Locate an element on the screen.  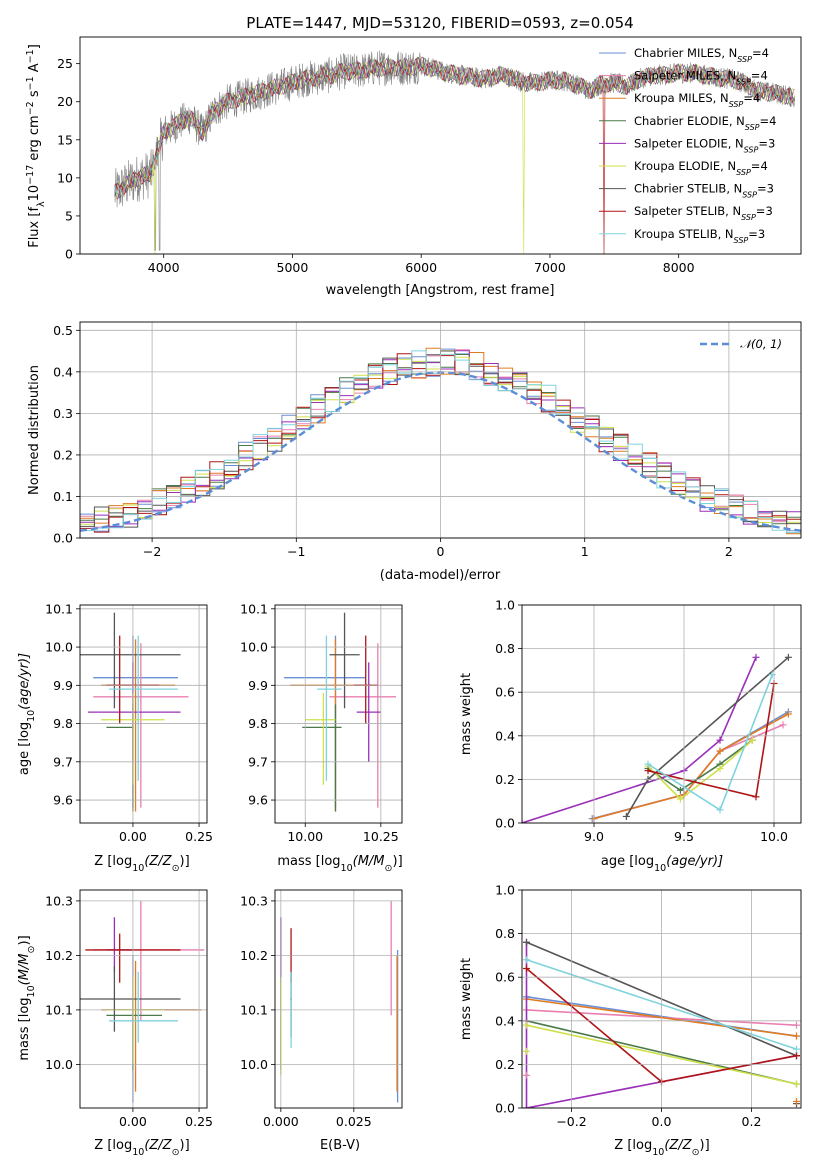
y-tick-label: 10 is located at coordinates (65, 177).